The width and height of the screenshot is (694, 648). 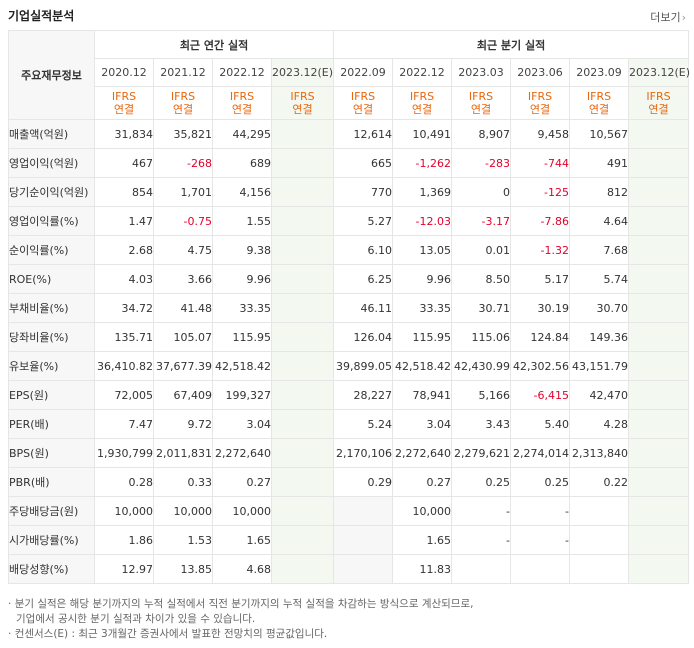 What do you see at coordinates (183, 163) in the screenshot?
I see `table-cell: -268` at bounding box center [183, 163].